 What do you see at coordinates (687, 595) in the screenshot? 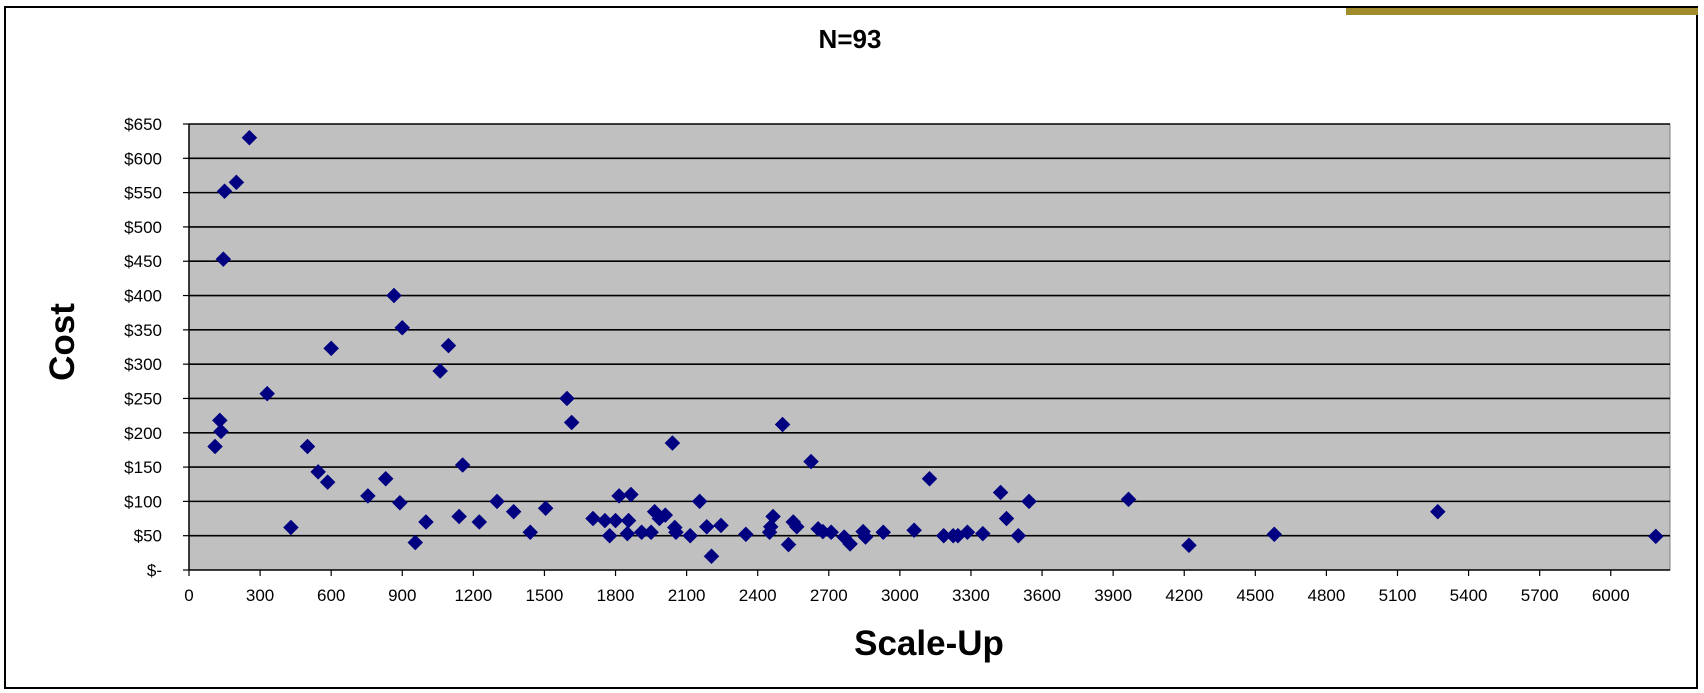
I see `x-tick-label: 2100` at bounding box center [687, 595].